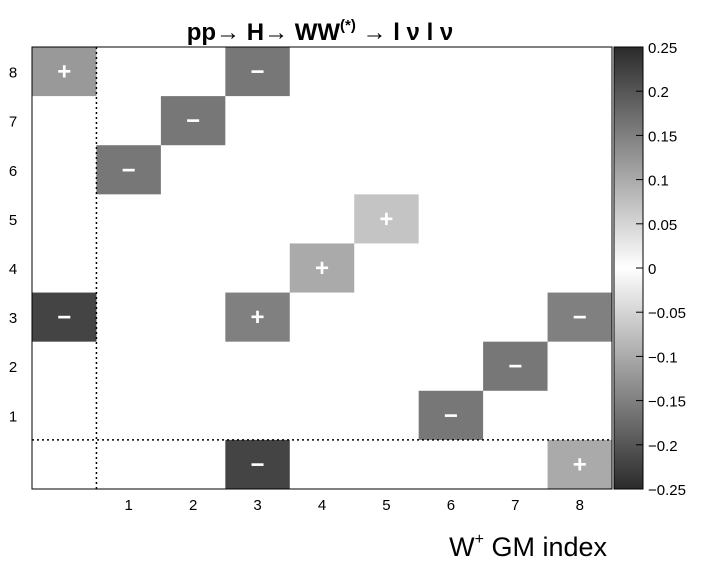  Describe the element at coordinates (201, 32) in the screenshot. I see `chart-title-part: pp` at that location.